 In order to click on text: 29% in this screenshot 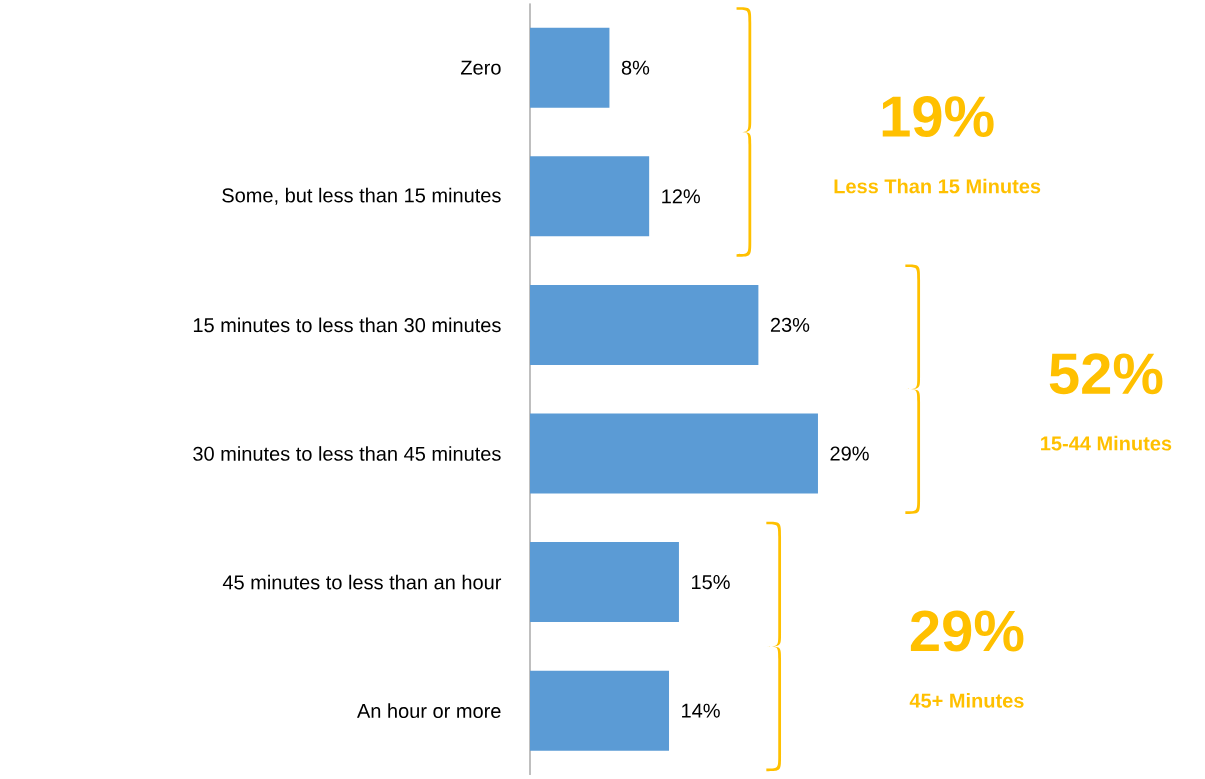, I will do `click(967, 631)`.